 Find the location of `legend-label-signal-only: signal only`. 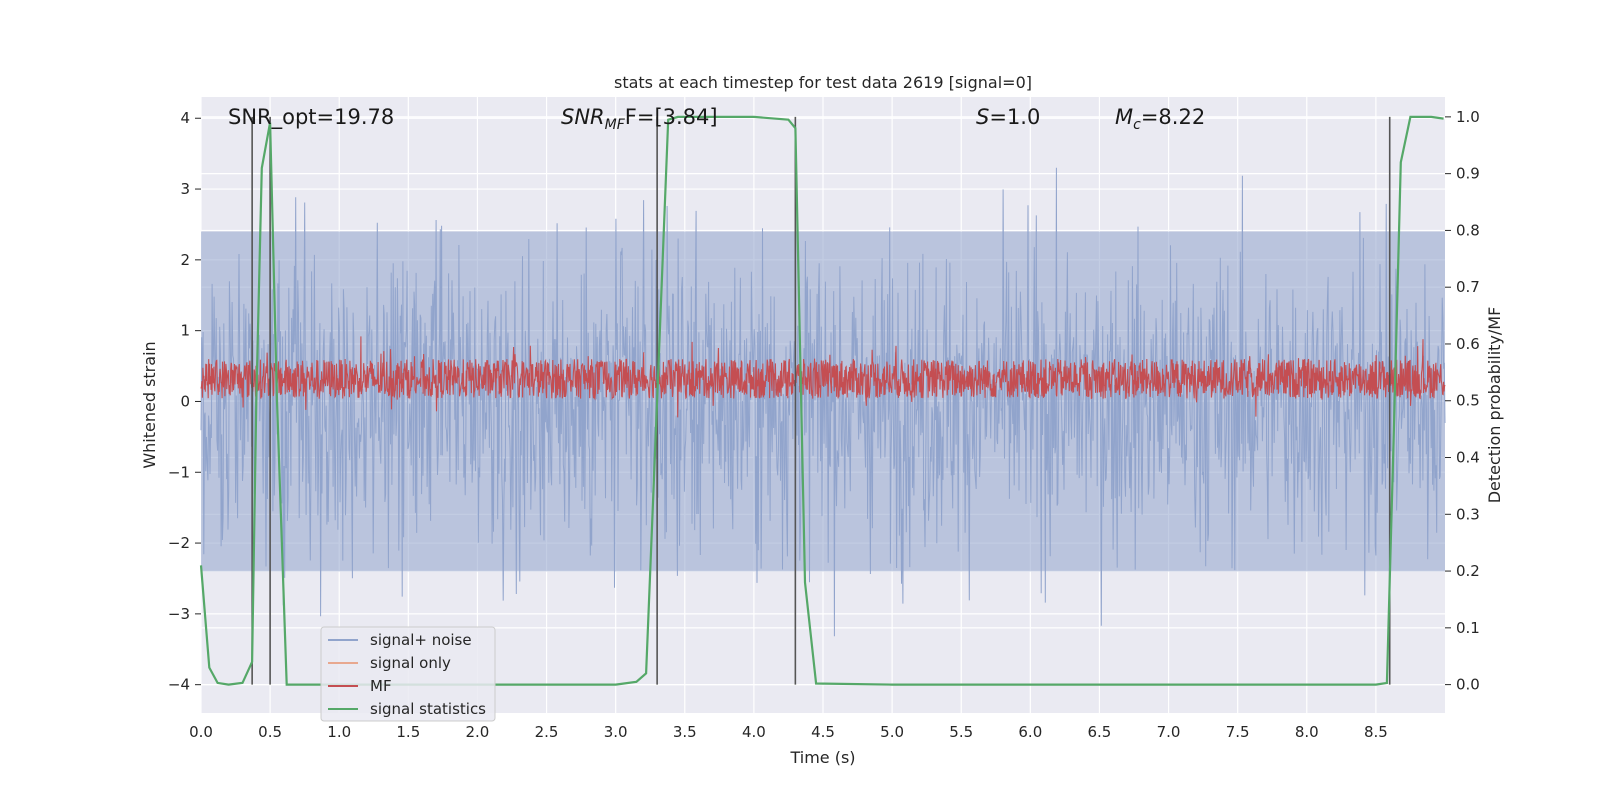

legend-label-signal-only: signal only is located at coordinates (410, 663).